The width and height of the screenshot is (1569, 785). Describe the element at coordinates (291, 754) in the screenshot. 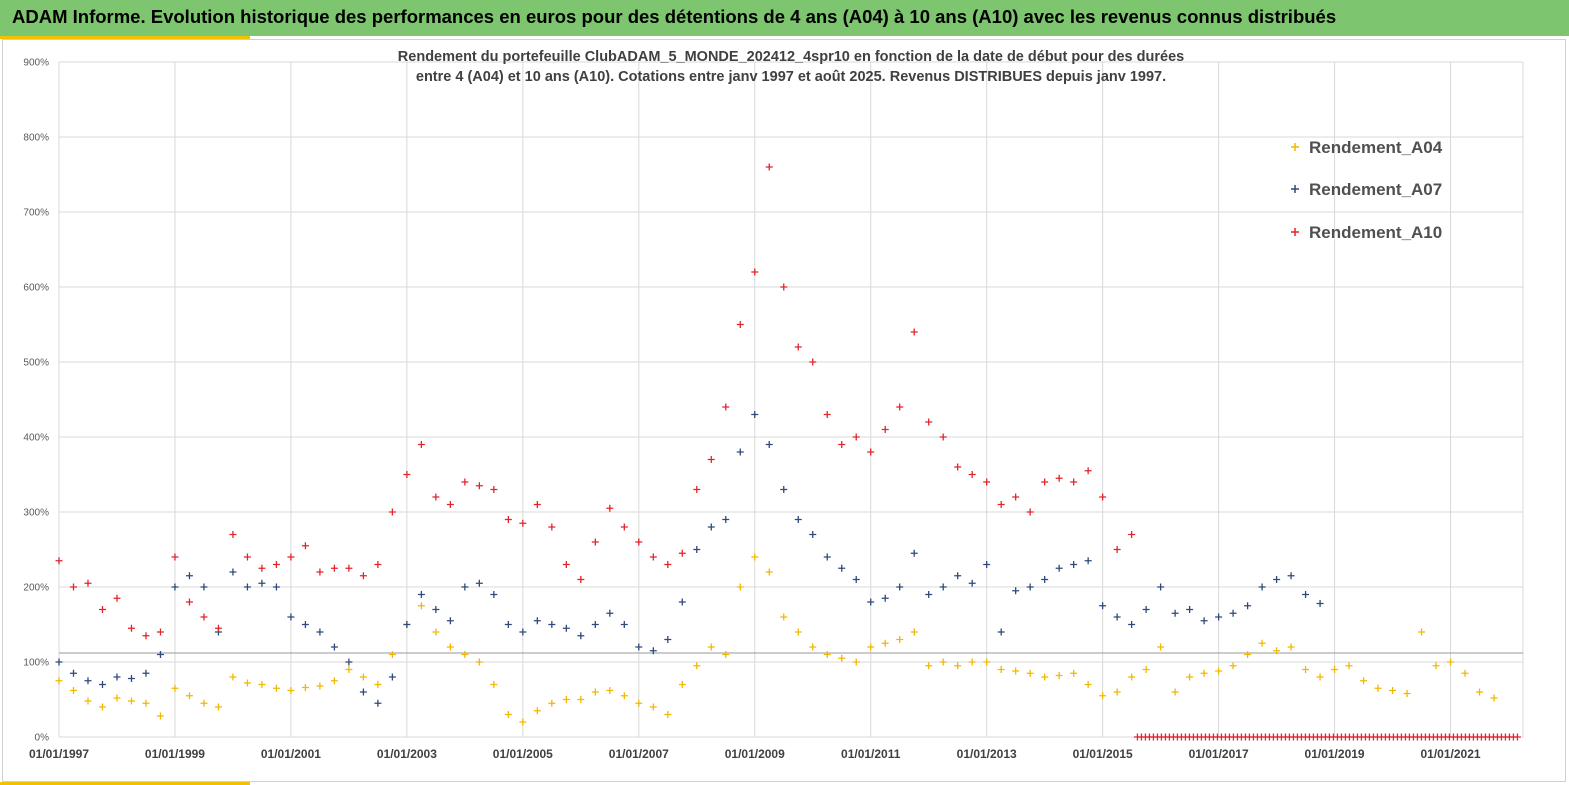

I see `x-tick-label: 01/01/2001` at that location.